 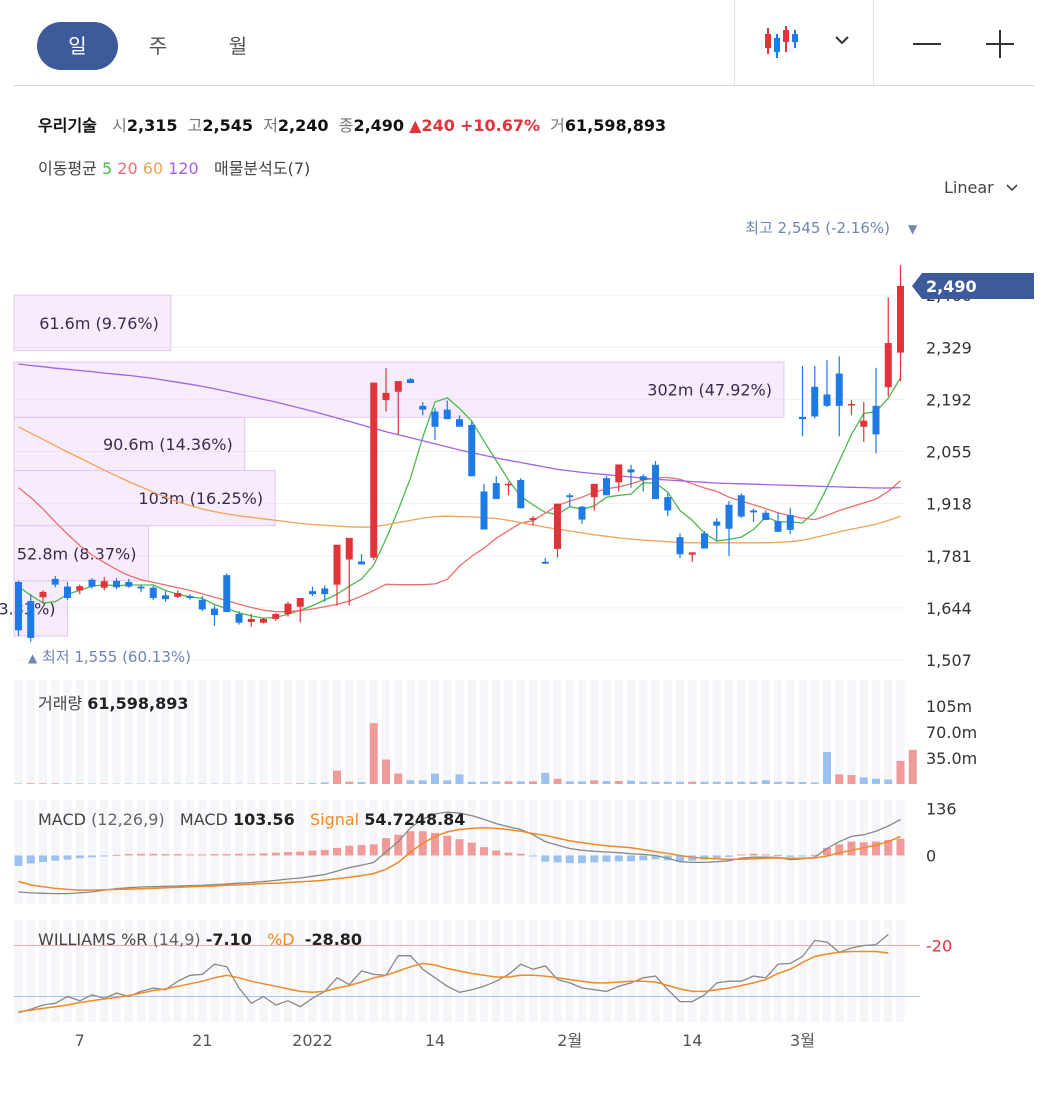 I want to click on low-value: 2,240, so click(x=303, y=125).